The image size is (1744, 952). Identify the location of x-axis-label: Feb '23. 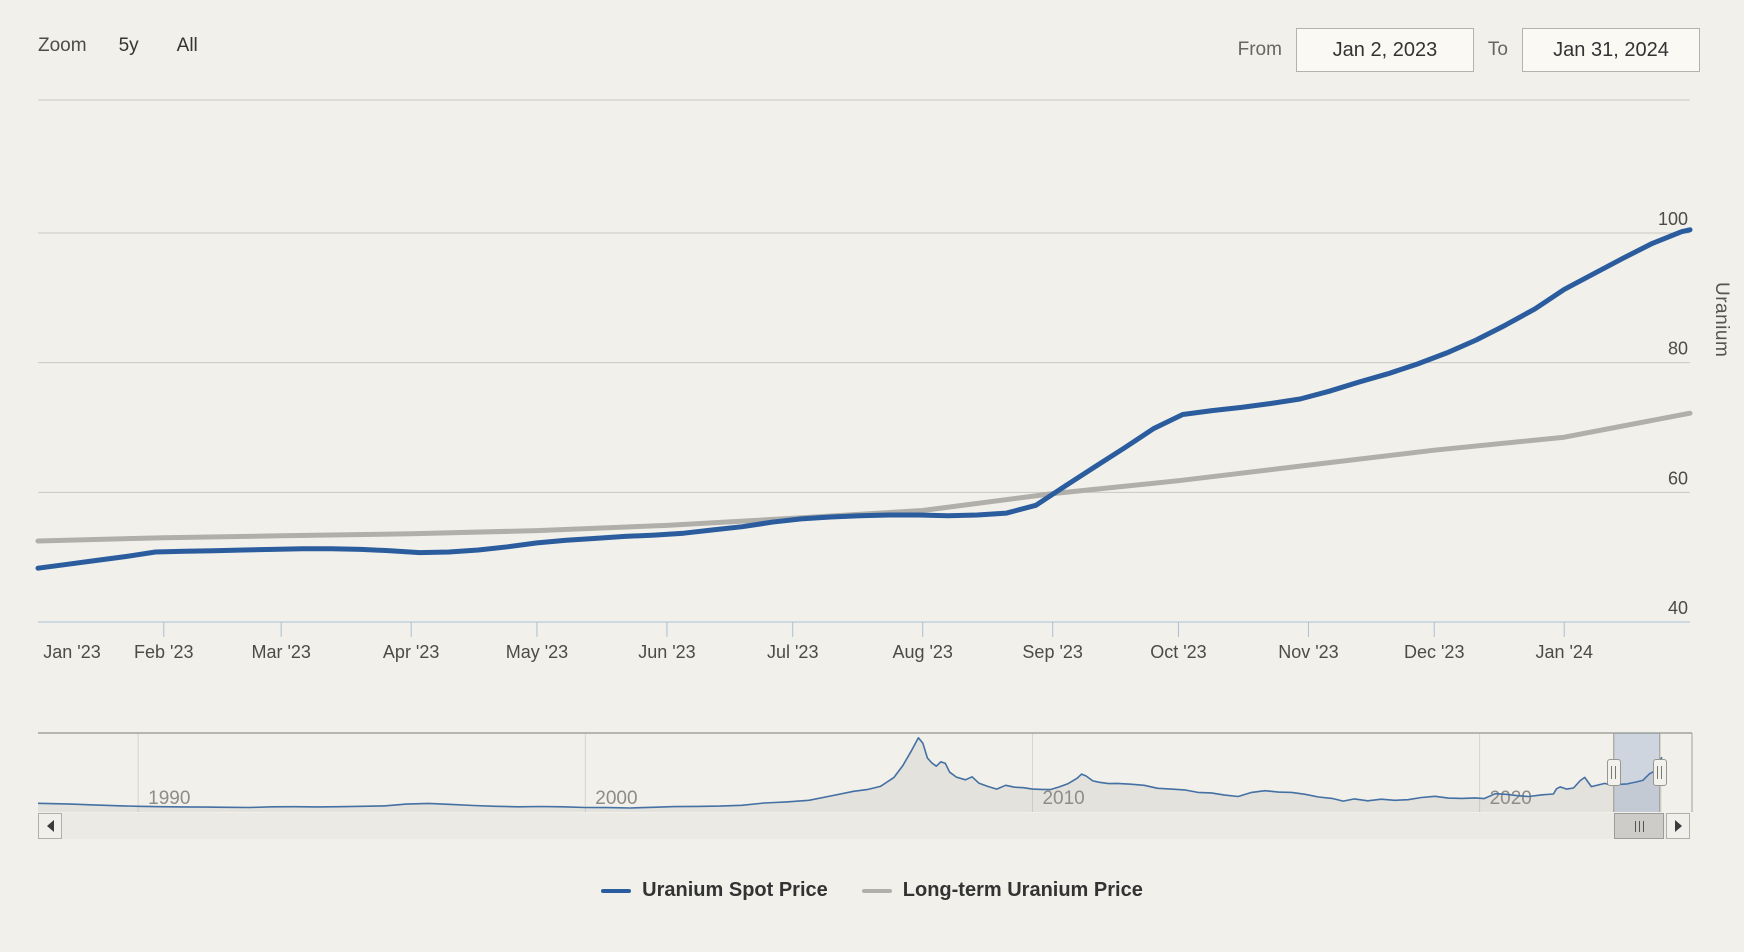
(163, 652).